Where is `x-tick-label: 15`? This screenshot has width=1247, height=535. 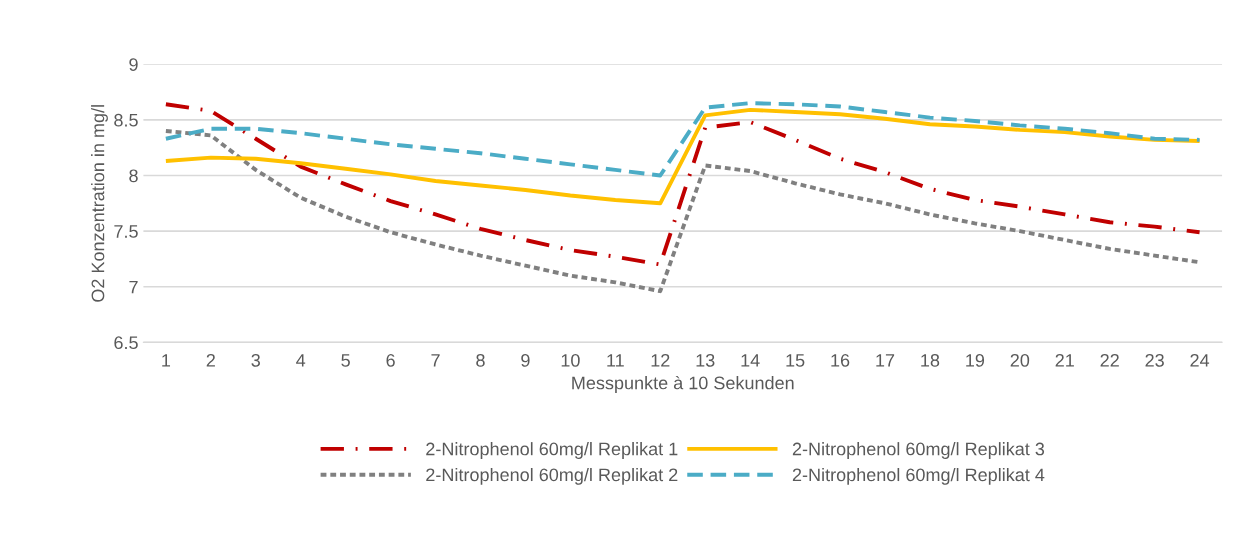
x-tick-label: 15 is located at coordinates (795, 360).